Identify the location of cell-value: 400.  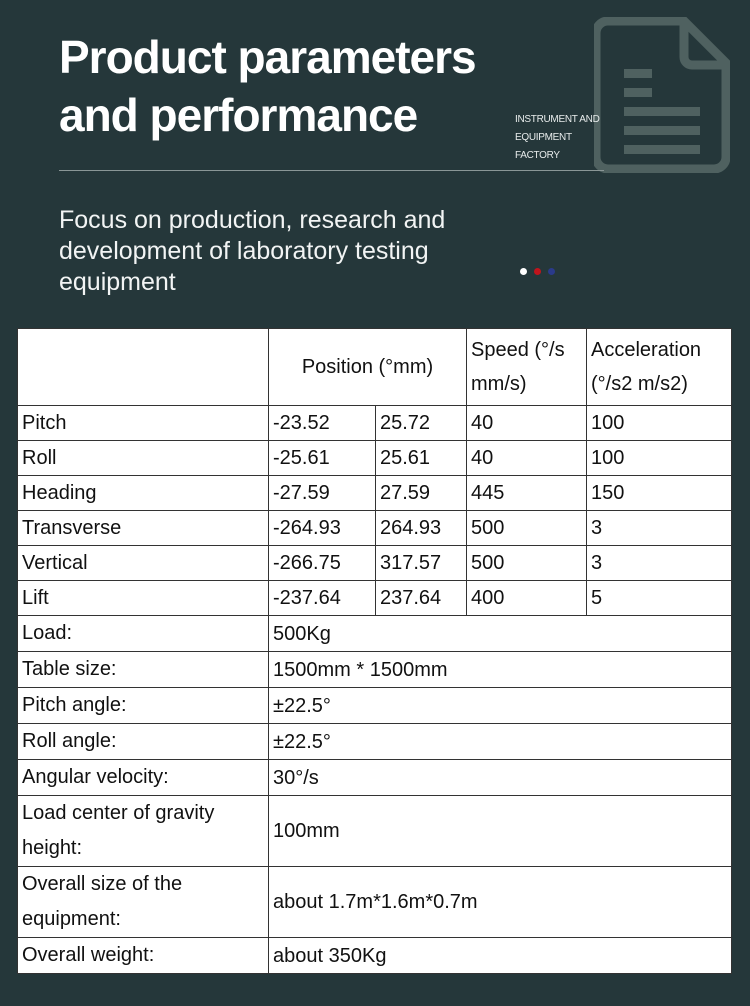
(526, 598).